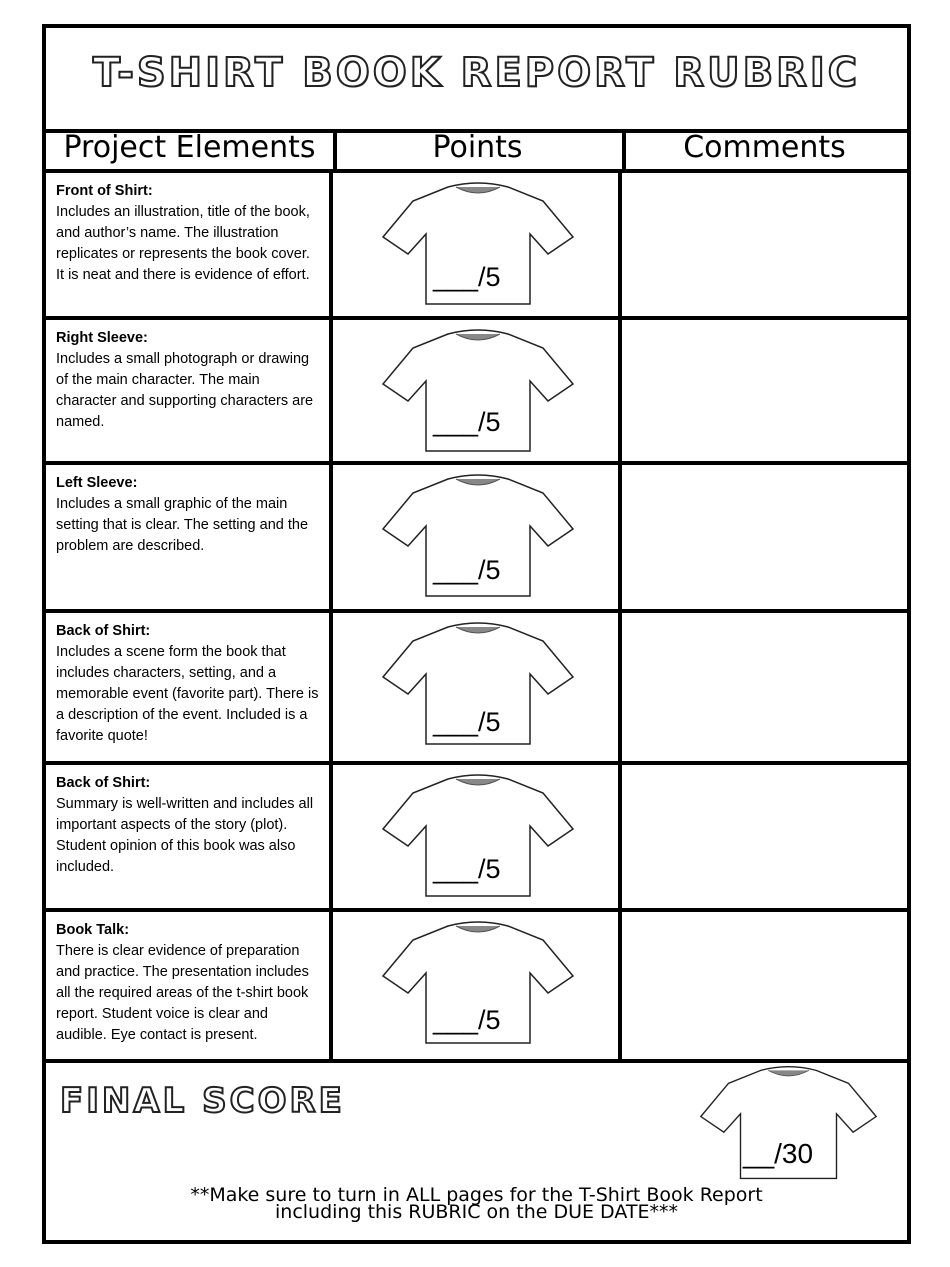  What do you see at coordinates (97, 483) in the screenshot?
I see `element-heading: Left Sleeve:` at bounding box center [97, 483].